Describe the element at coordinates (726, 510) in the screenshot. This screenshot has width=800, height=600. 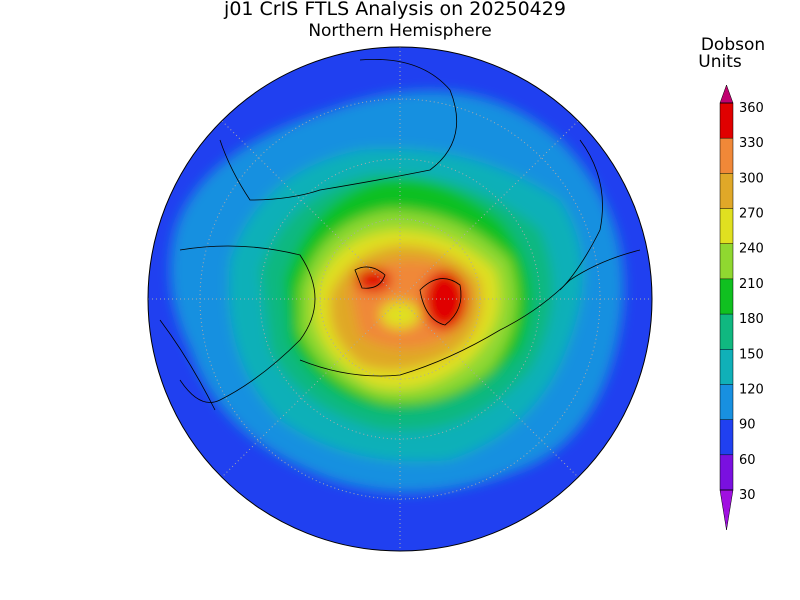
I see `colorbar-under` at that location.